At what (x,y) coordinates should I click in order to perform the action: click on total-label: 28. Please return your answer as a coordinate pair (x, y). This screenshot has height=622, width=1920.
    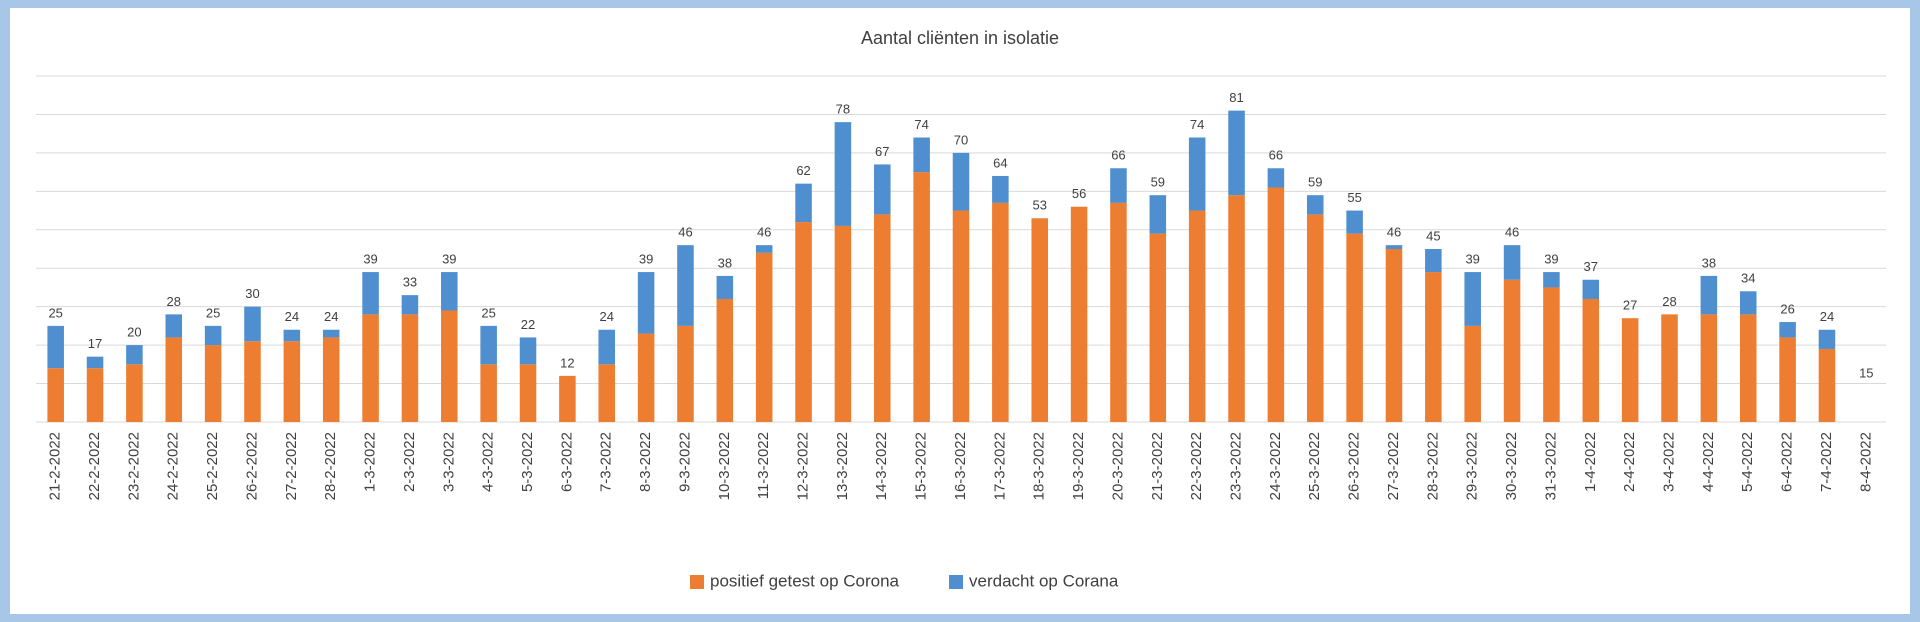
    Looking at the image, I should click on (174, 301).